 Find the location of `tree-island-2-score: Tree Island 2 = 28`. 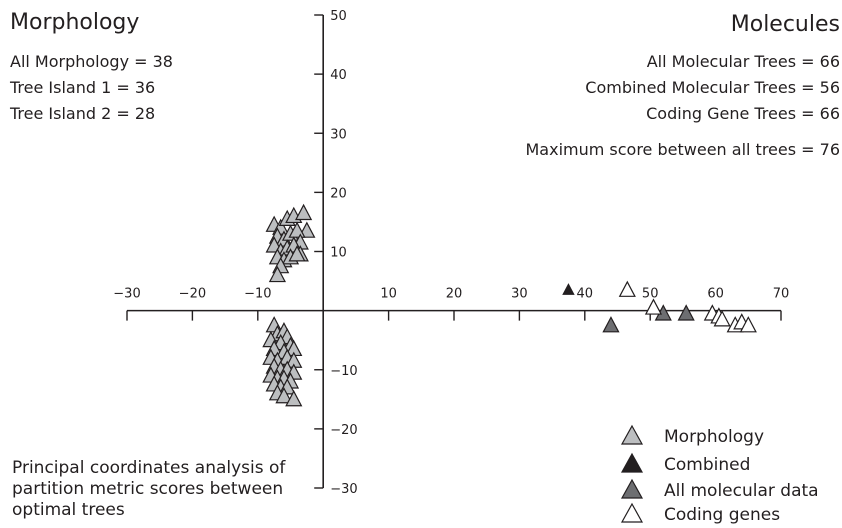

tree-island-2-score: Tree Island 2 = 28 is located at coordinates (83, 113).